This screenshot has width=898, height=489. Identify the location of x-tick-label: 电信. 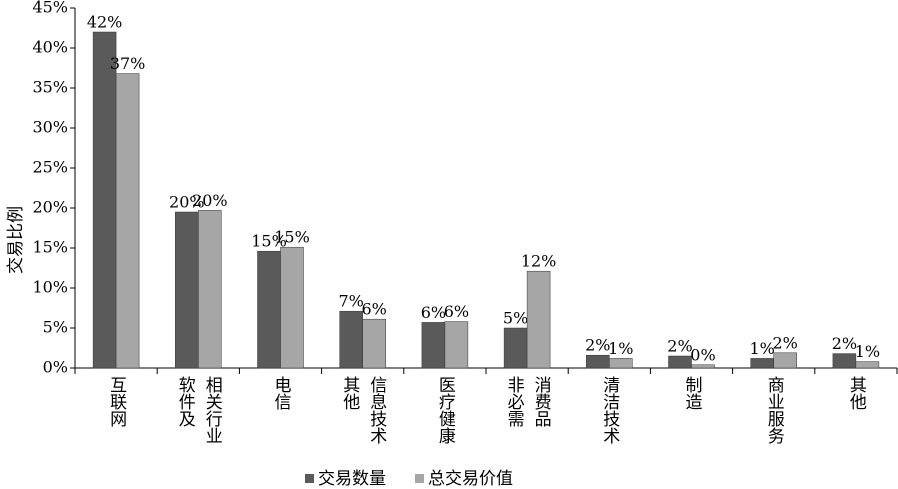
(281, 393).